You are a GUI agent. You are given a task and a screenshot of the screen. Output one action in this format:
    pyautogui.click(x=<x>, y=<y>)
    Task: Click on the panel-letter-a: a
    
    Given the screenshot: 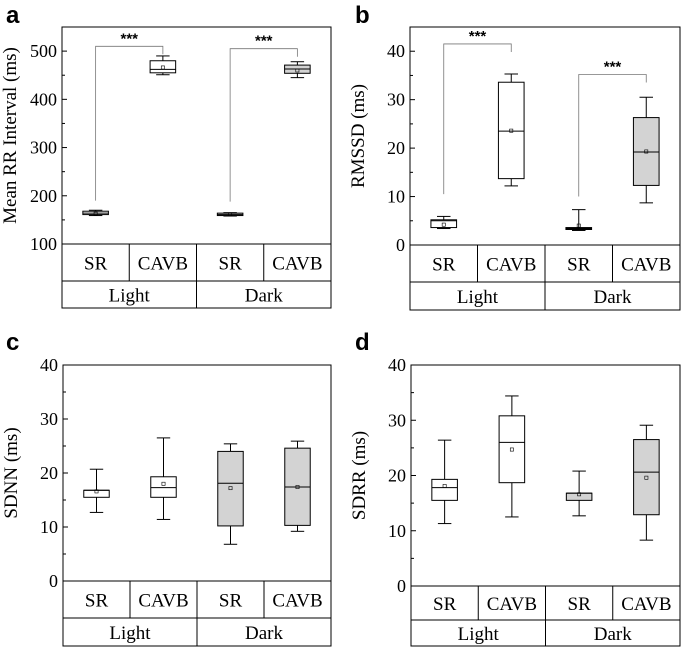 What is the action you would take?
    pyautogui.click(x=13, y=15)
    